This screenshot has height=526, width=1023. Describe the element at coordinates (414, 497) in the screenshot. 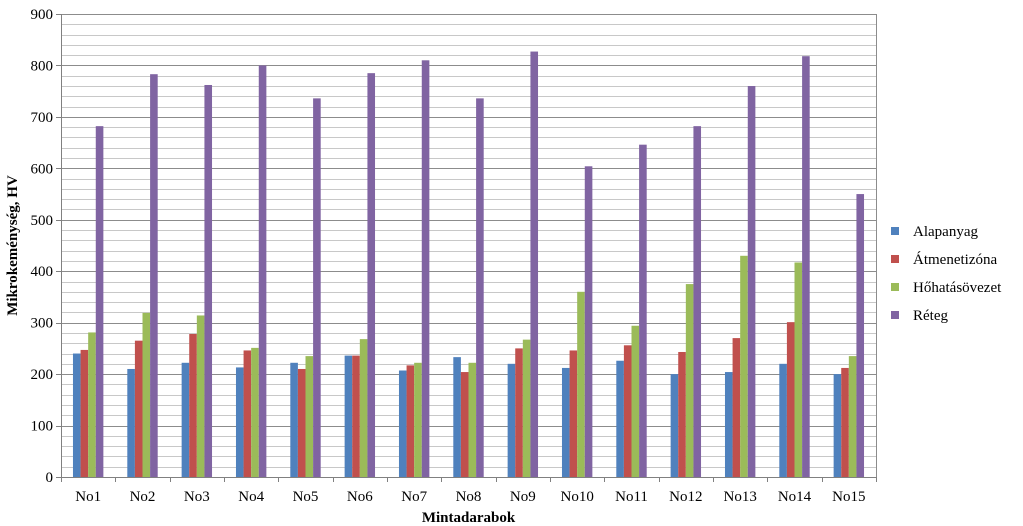

I see `x-tick-label: No7` at that location.